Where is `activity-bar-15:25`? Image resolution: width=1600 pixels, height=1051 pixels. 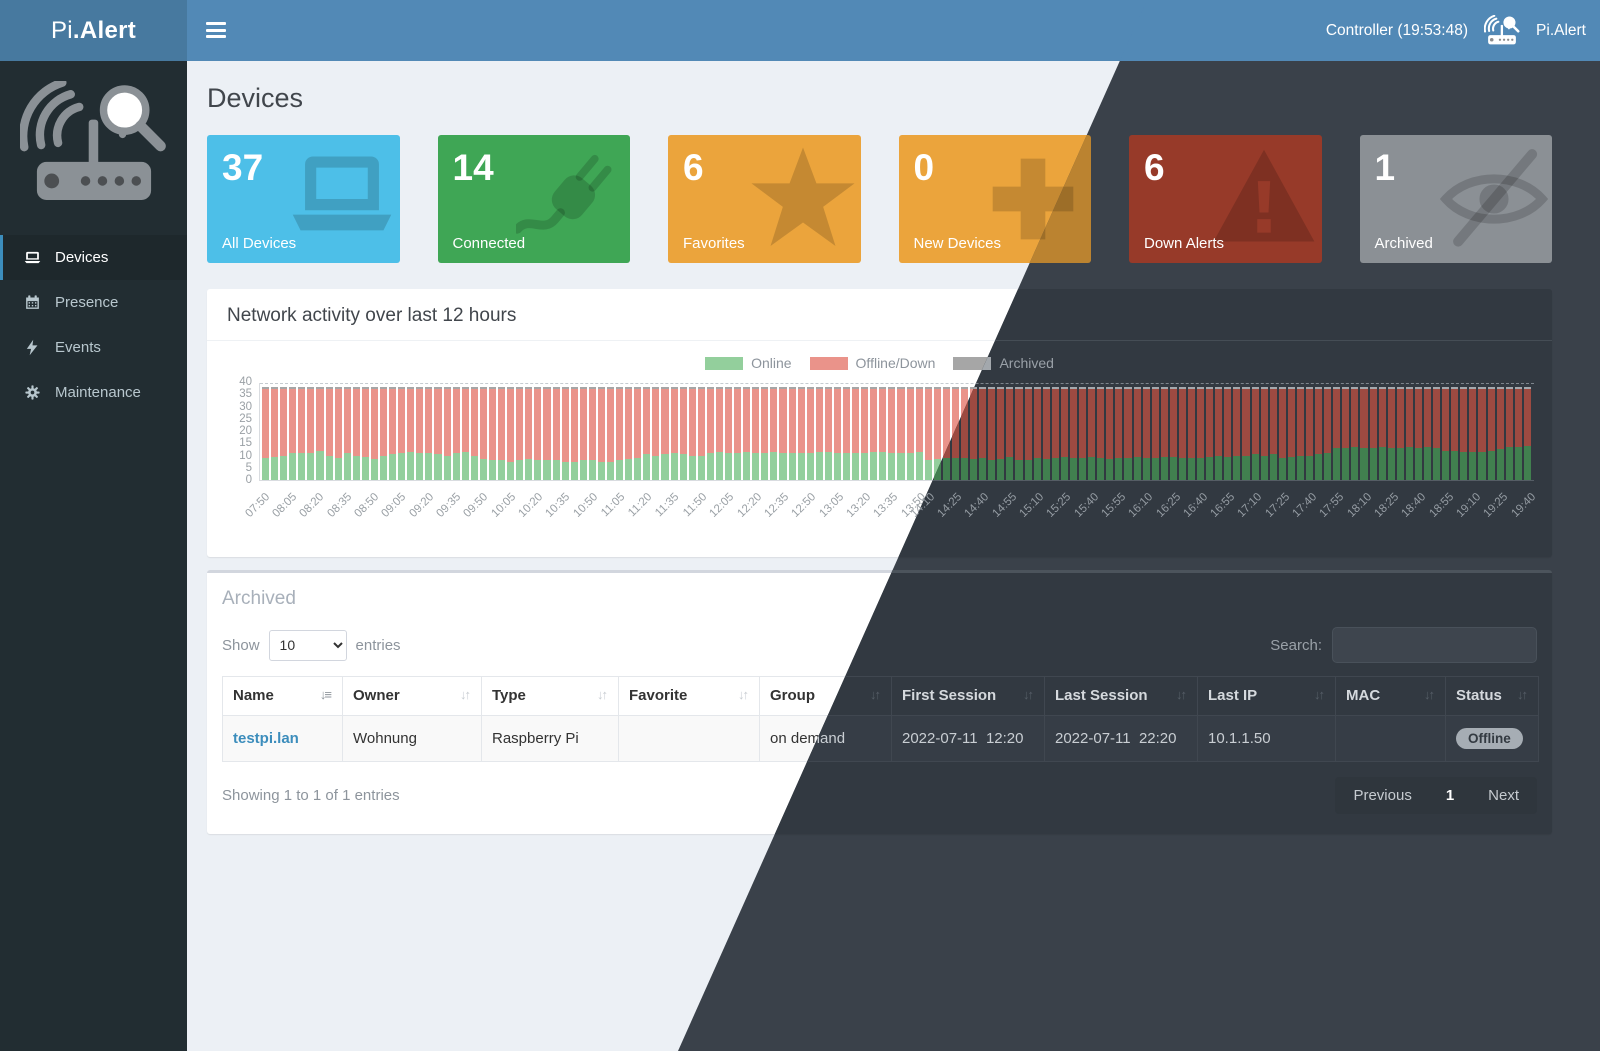
activity-bar-15:25 is located at coordinates (1064, 433).